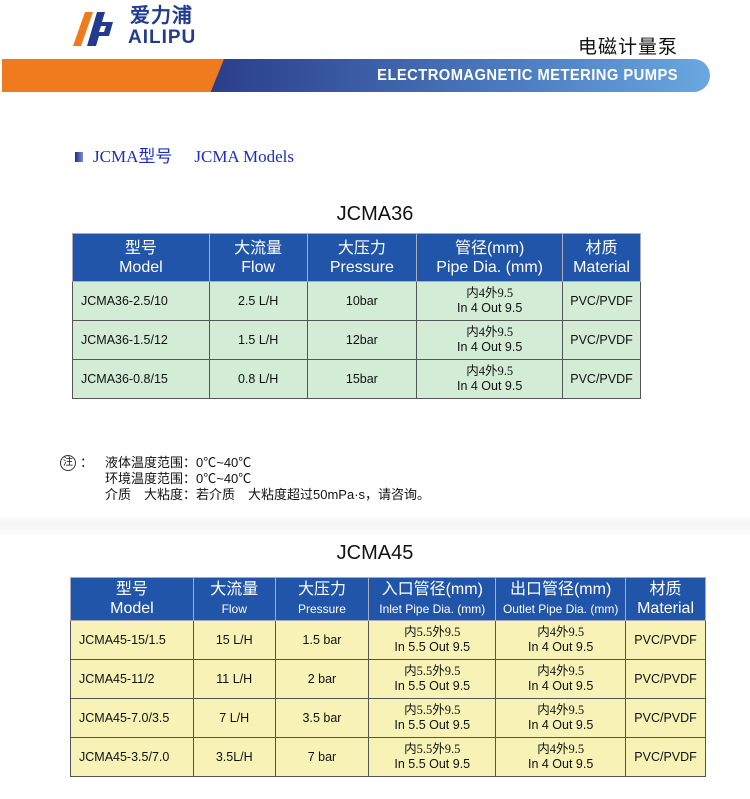 The width and height of the screenshot is (750, 799). Describe the element at coordinates (322, 757) in the screenshot. I see `pressure-cell: 7 bar` at that location.